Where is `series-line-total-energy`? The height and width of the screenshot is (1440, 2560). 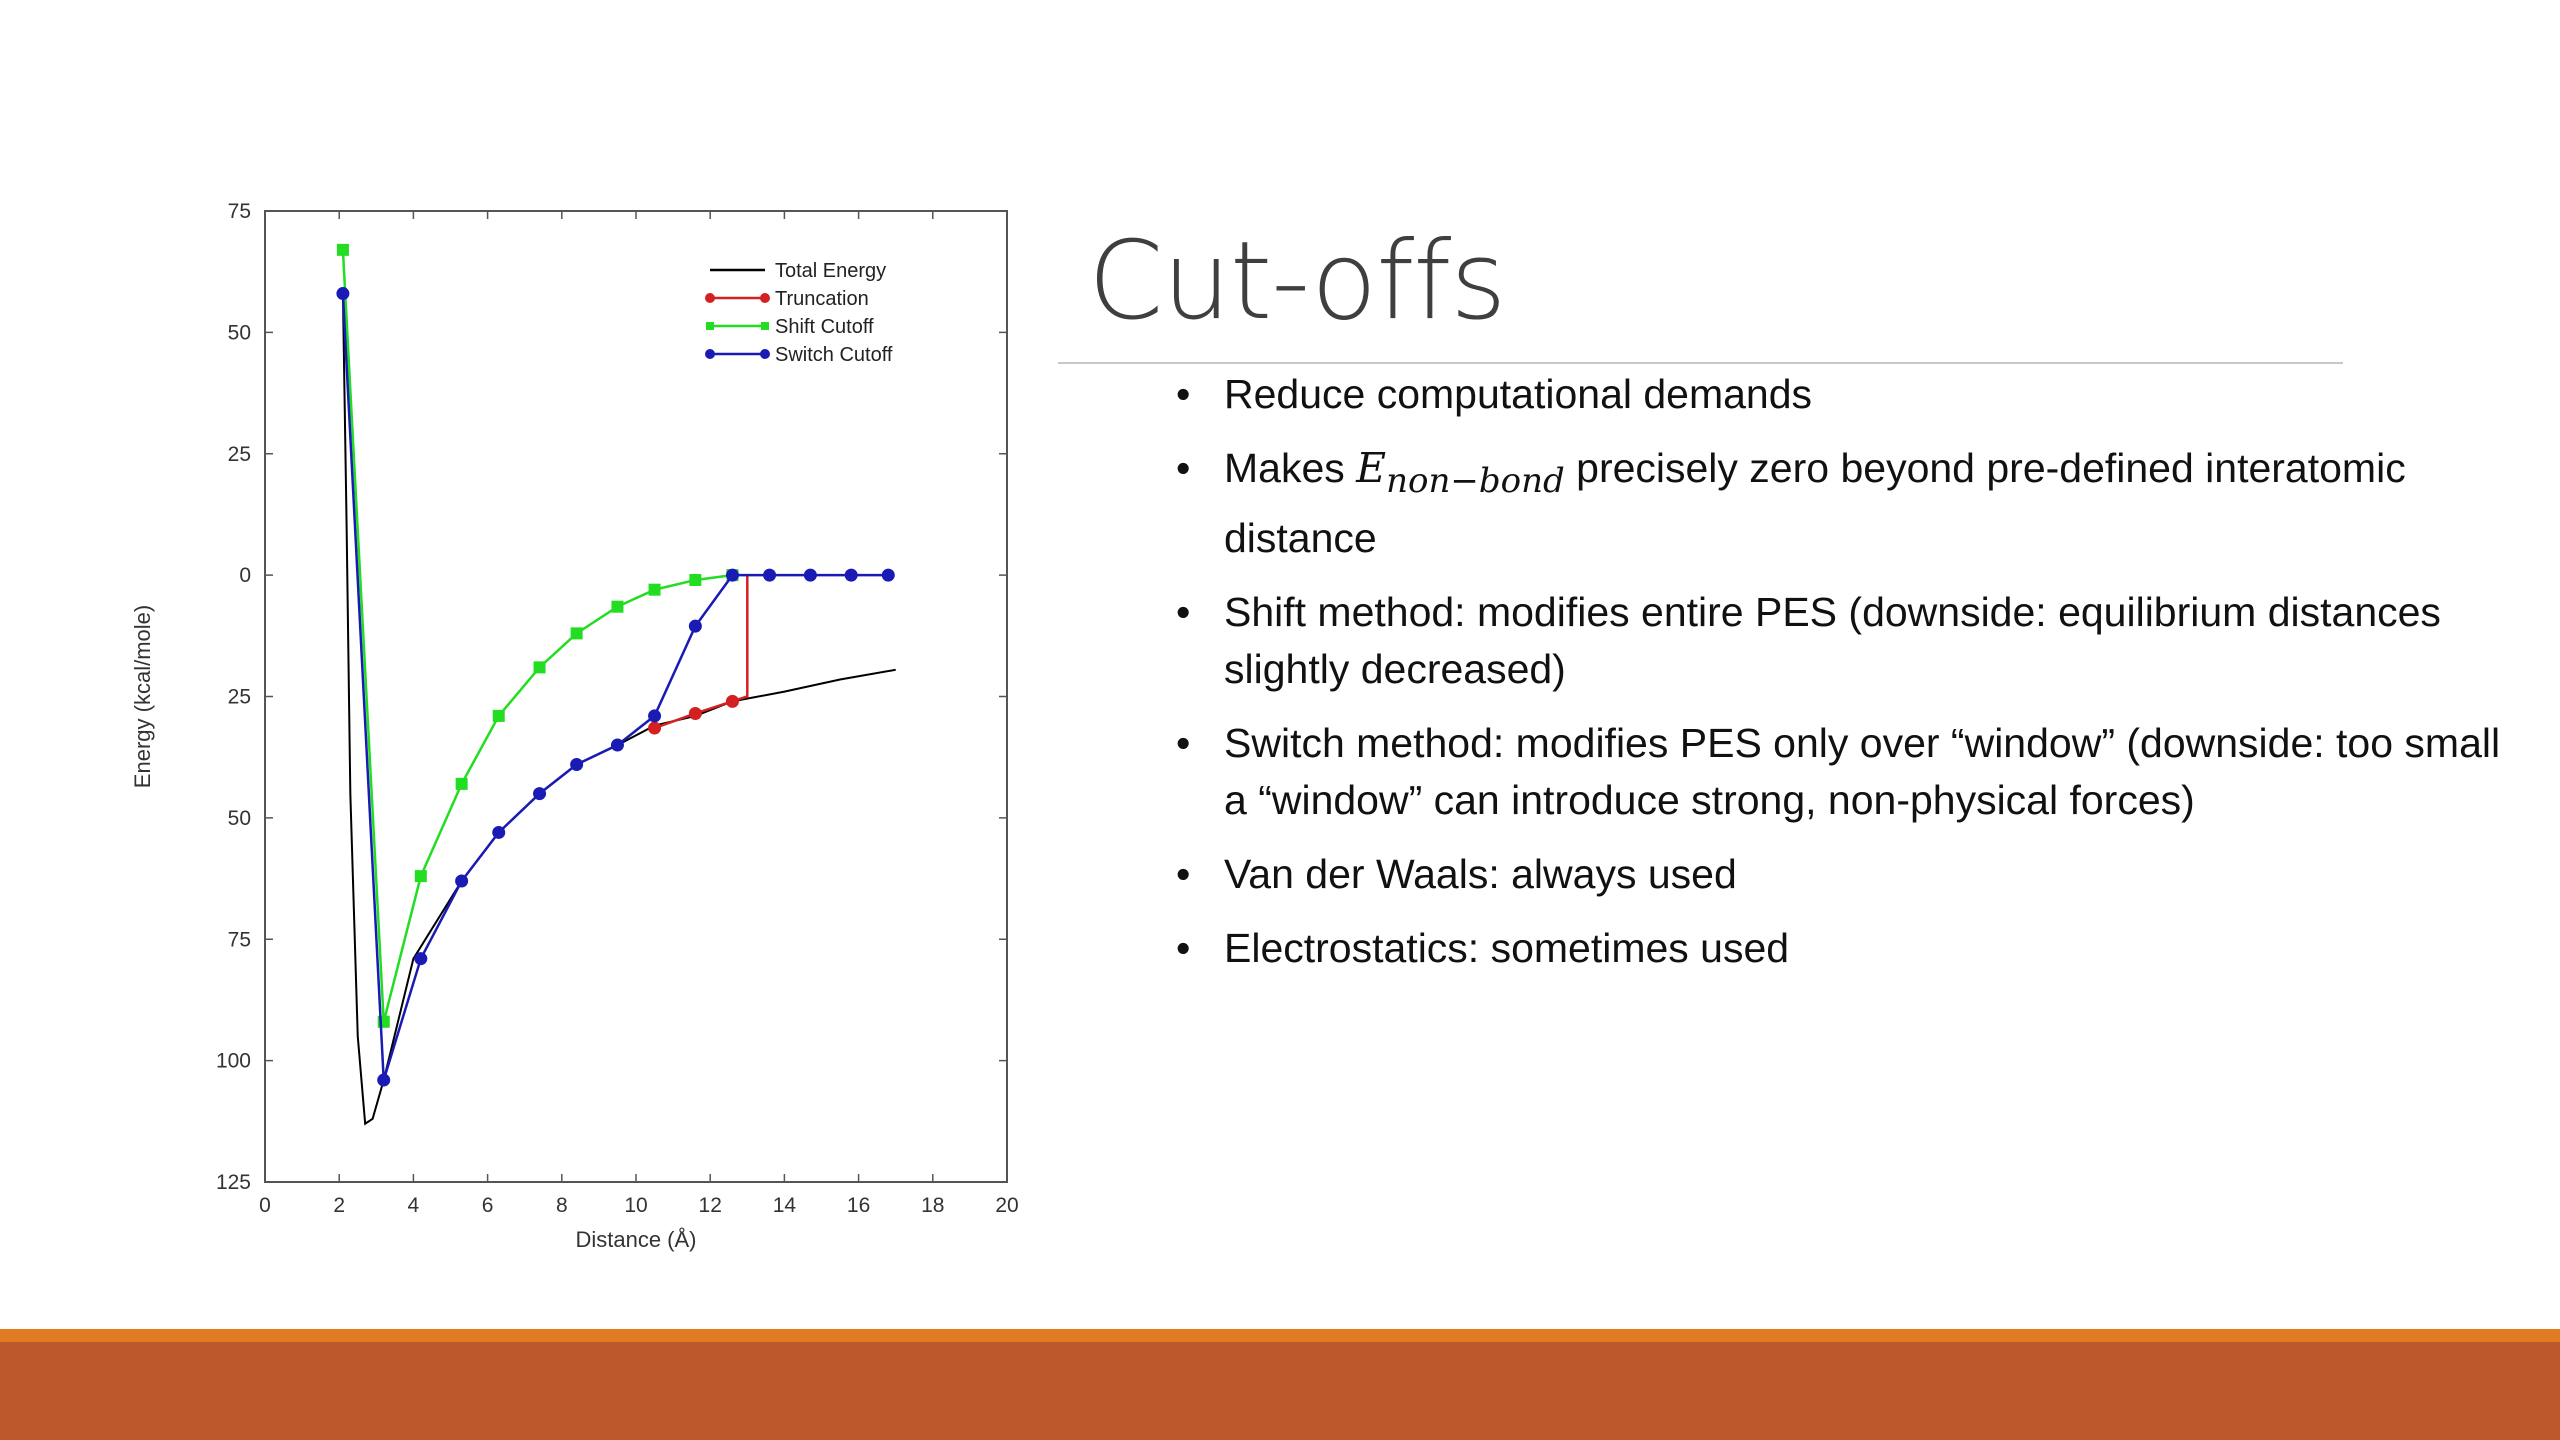
series-line-total-energy is located at coordinates (618, 709).